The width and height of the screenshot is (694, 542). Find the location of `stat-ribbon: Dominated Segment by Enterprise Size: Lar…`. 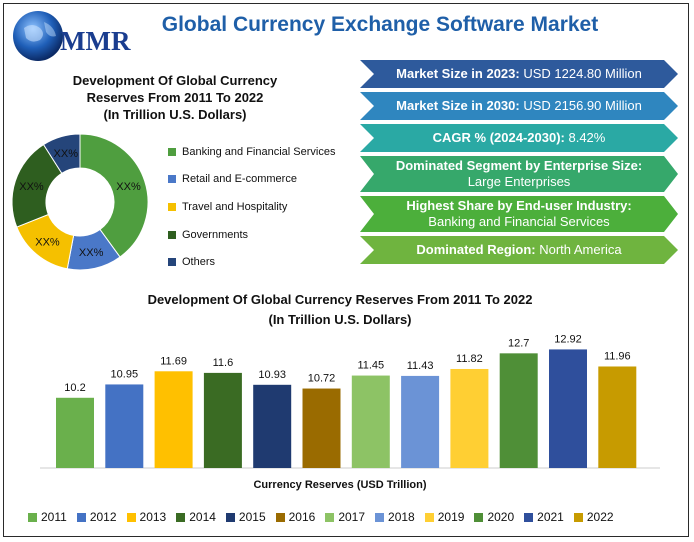

stat-ribbon: Dominated Segment by Enterprise Size: Lar… is located at coordinates (519, 174).